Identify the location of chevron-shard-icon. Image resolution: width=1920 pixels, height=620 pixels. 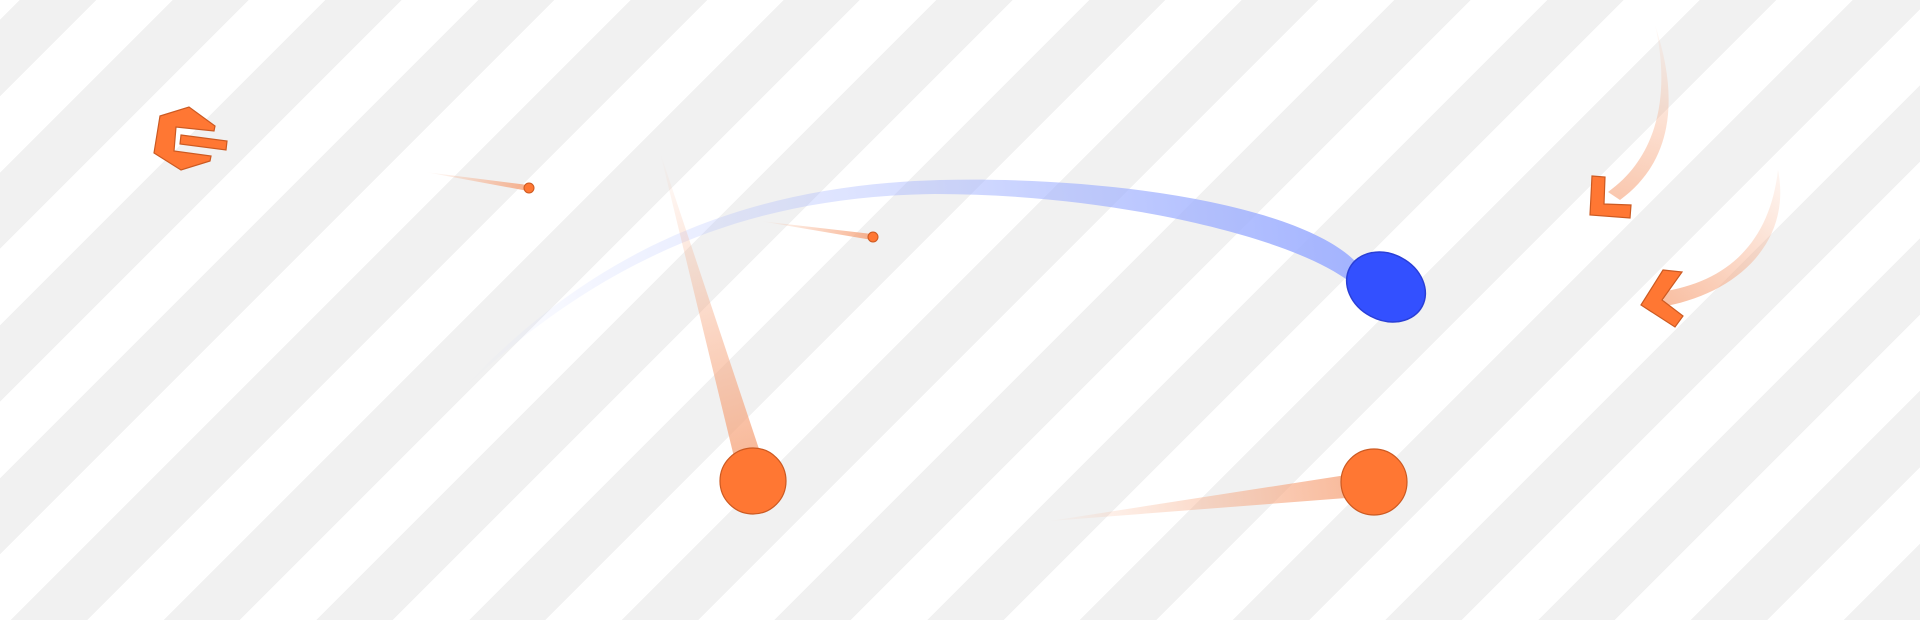
(1662, 298).